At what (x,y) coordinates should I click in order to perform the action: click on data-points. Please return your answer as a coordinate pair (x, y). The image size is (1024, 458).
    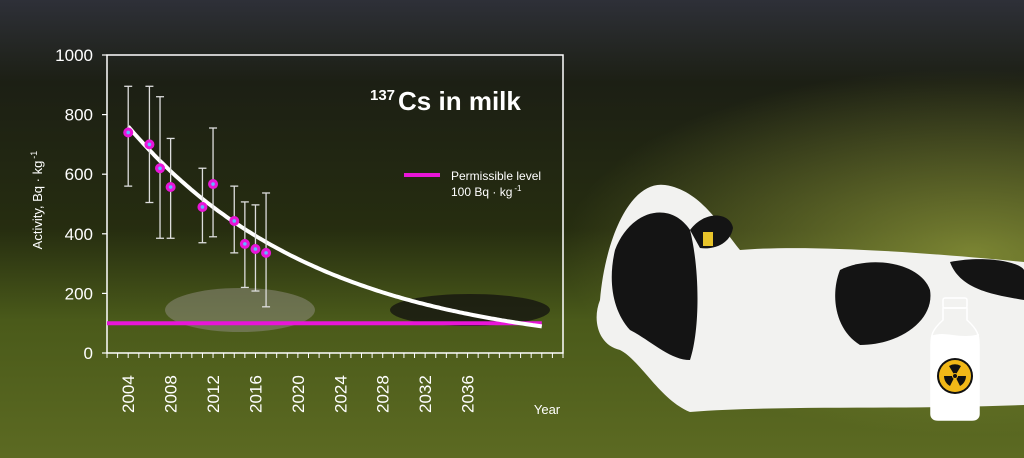
    Looking at the image, I should click on (197, 196).